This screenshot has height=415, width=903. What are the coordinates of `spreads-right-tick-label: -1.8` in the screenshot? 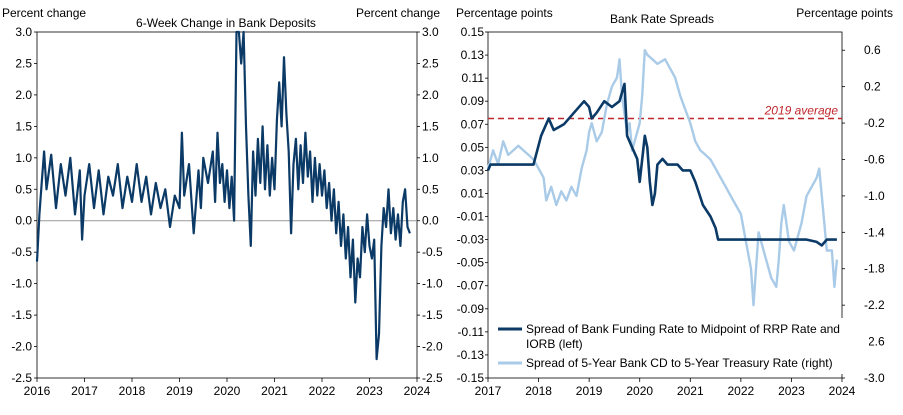 It's located at (874, 269).